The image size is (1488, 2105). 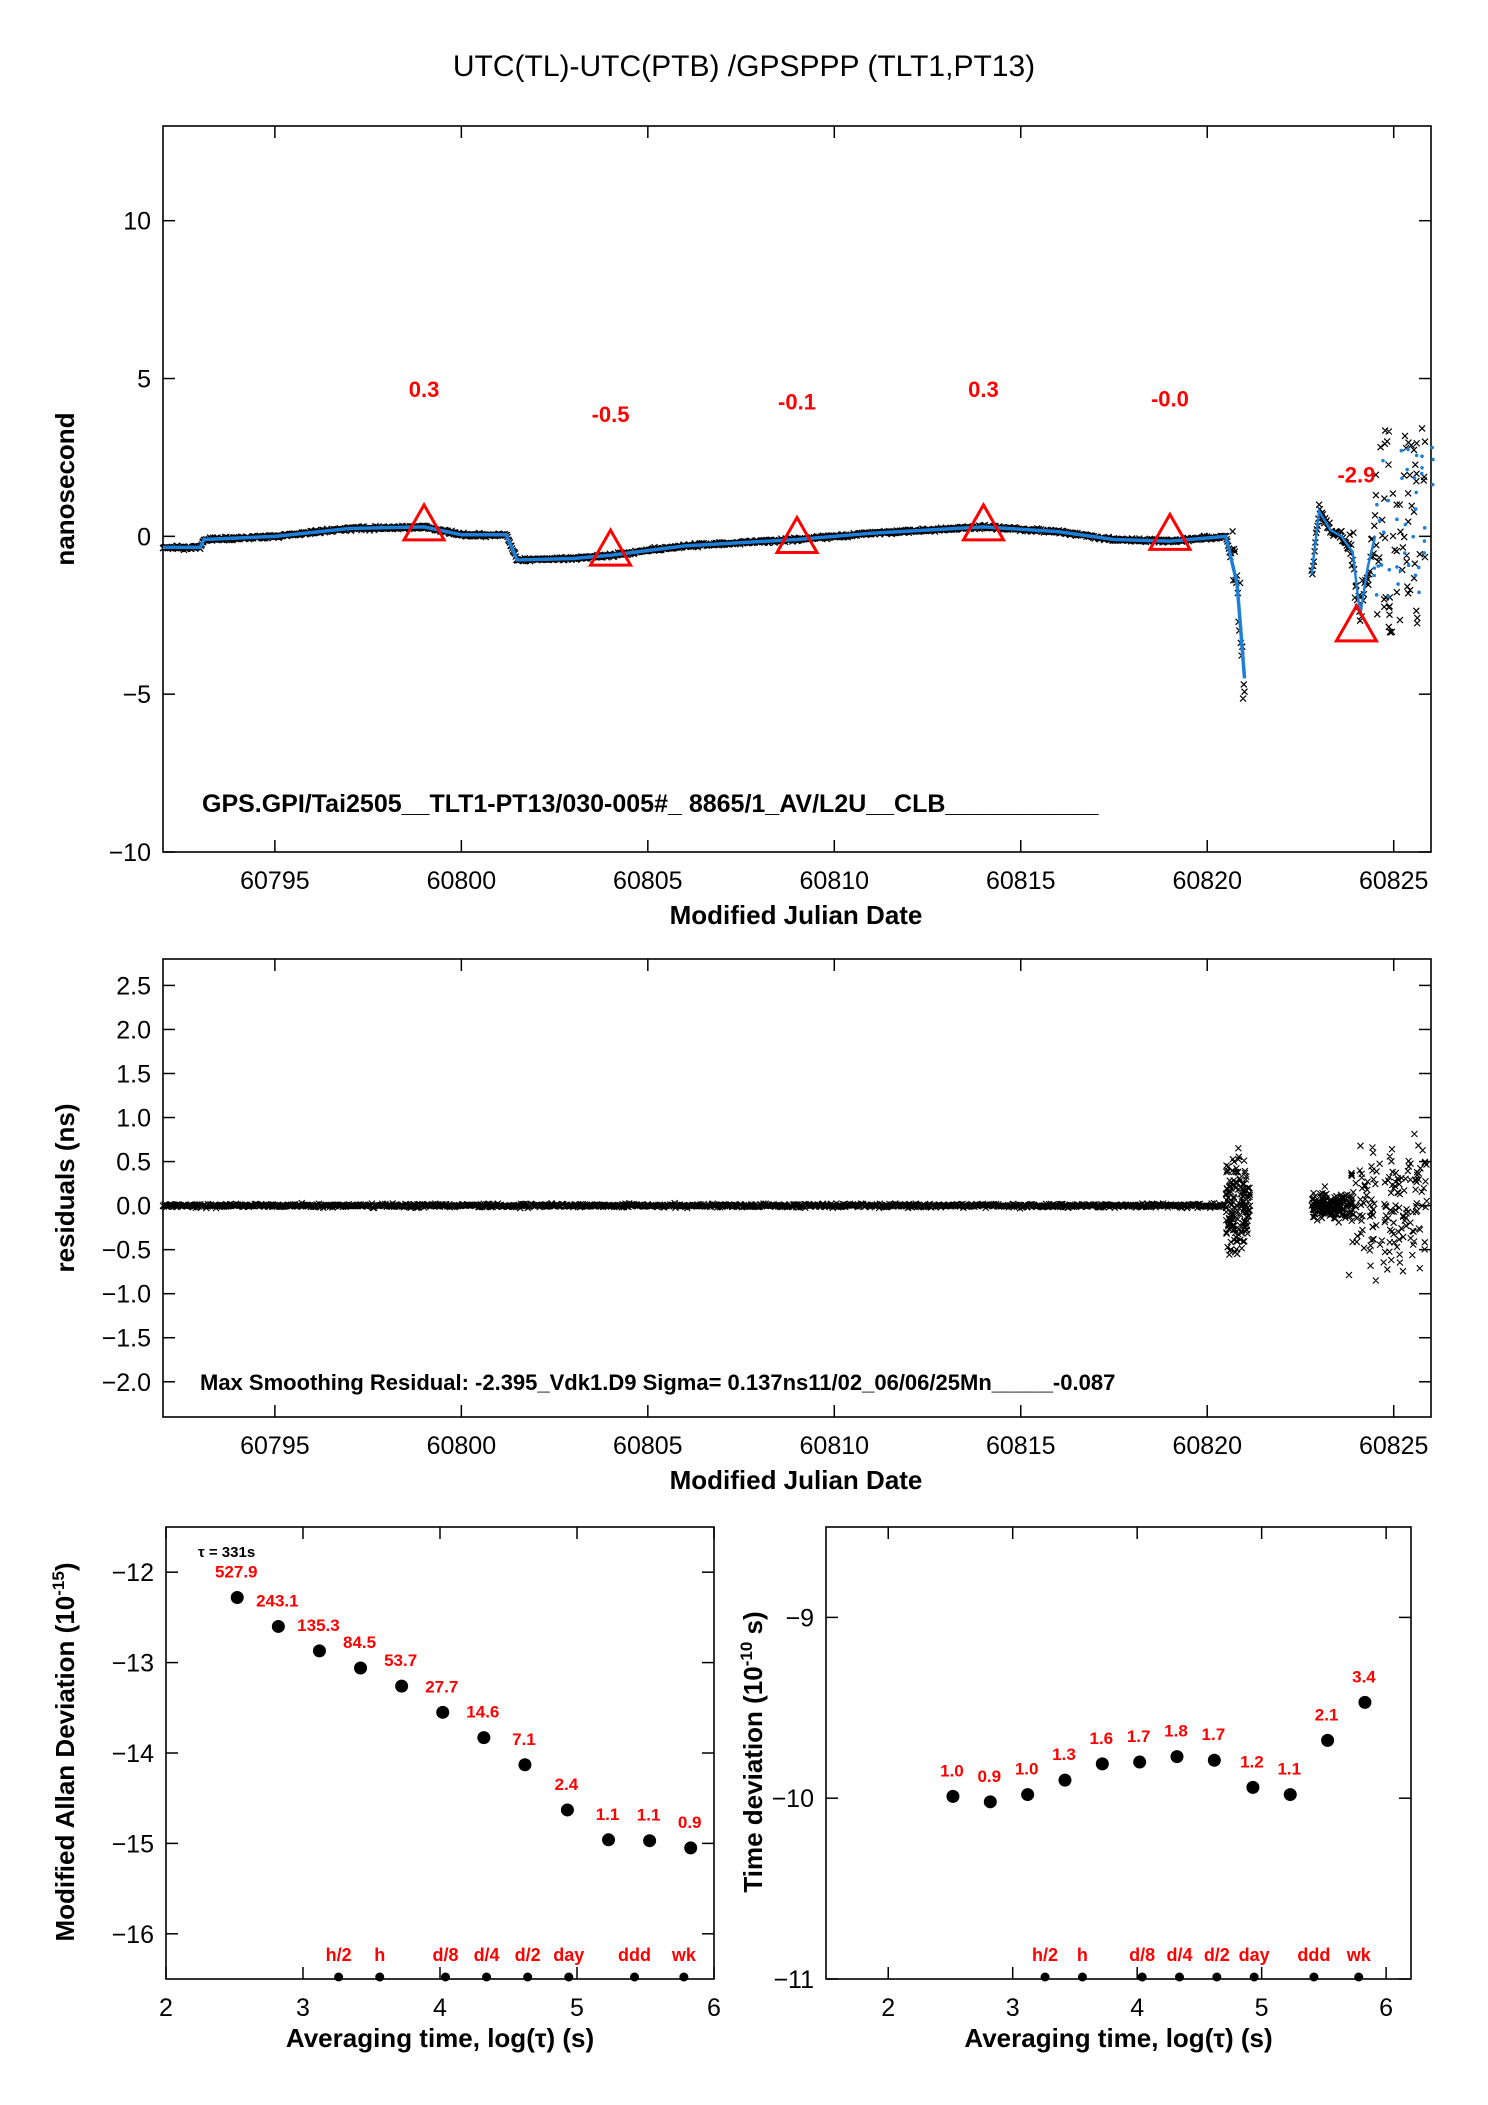 I want to click on y-tick-label: −11, so click(x=793, y=1980).